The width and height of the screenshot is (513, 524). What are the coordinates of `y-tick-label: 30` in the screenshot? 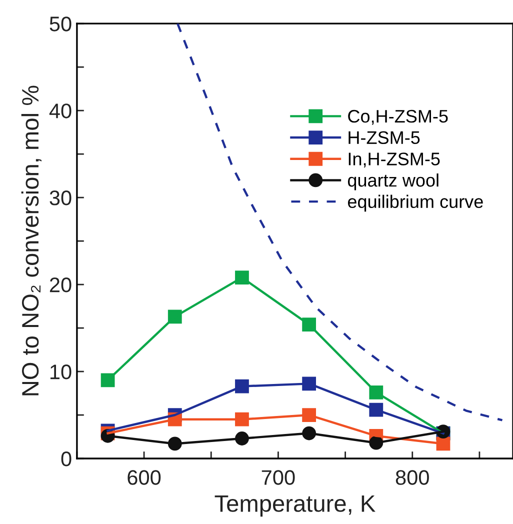 It's located at (61, 198).